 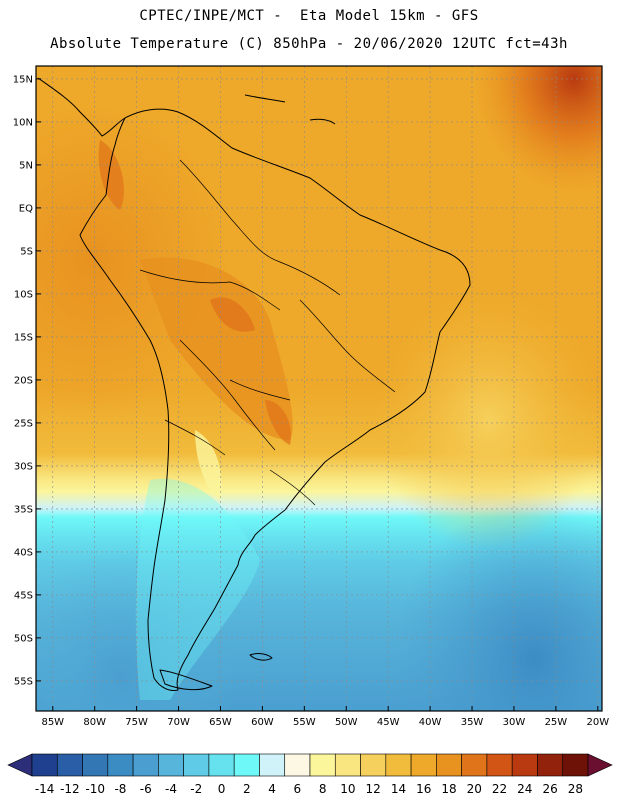 I want to click on lon-tick-label: 70W, so click(x=178, y=722).